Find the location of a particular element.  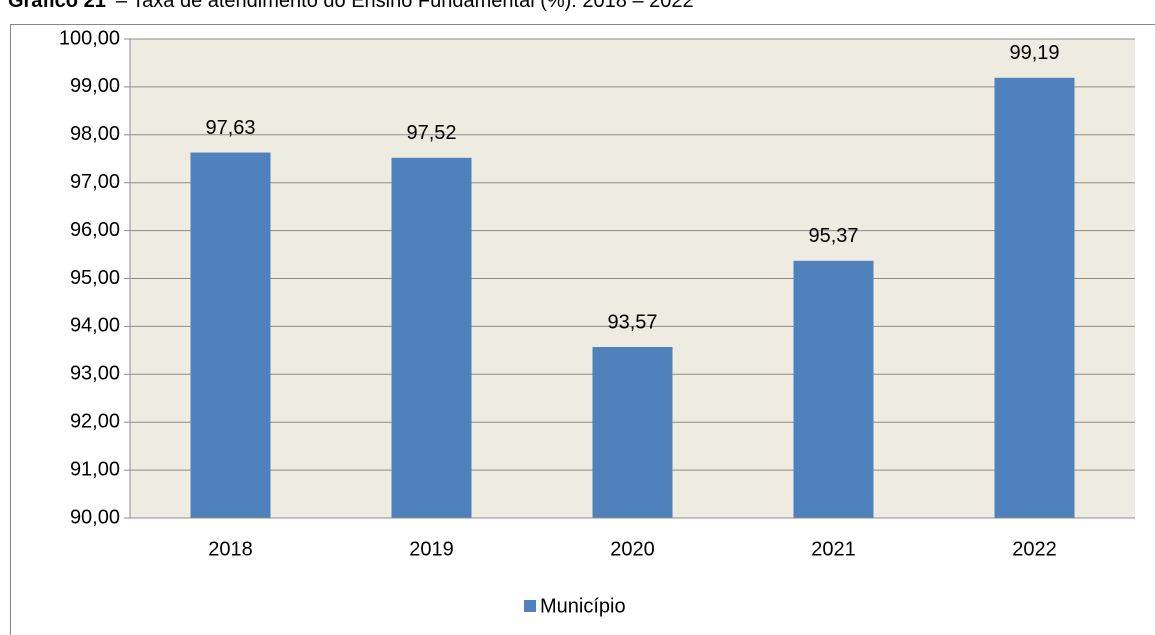

x-tick-label: 2022 is located at coordinates (1034, 549).